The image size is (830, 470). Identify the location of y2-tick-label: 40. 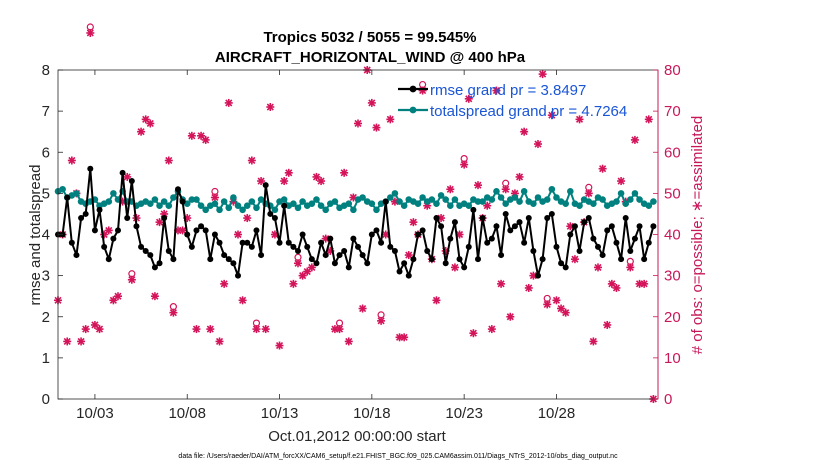
(672, 235).